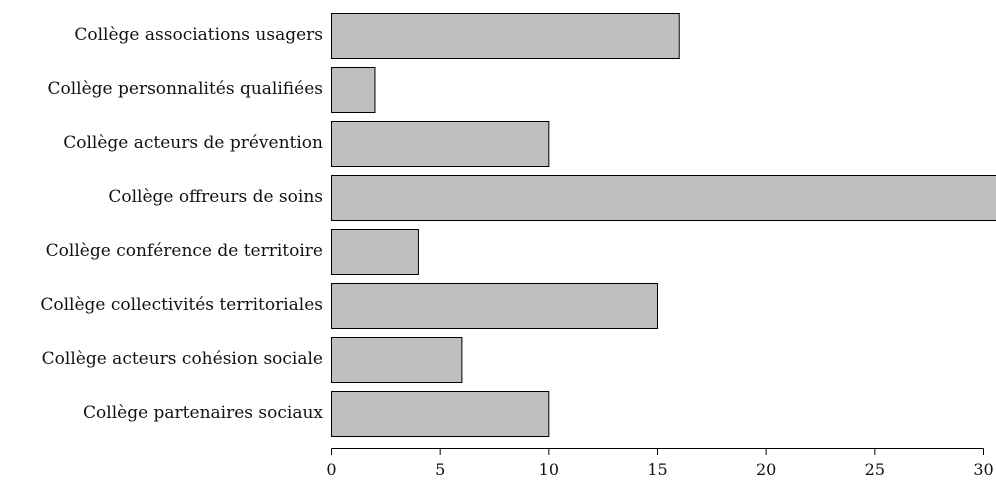 The width and height of the screenshot is (996, 481). Describe the element at coordinates (181, 305) in the screenshot. I see `category-label-6: Collège collectivités territoriales` at that location.